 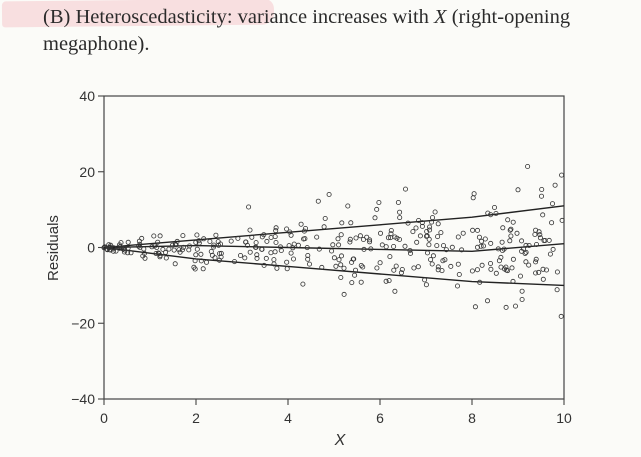 I want to click on x-axis-label: X, so click(x=340, y=440).